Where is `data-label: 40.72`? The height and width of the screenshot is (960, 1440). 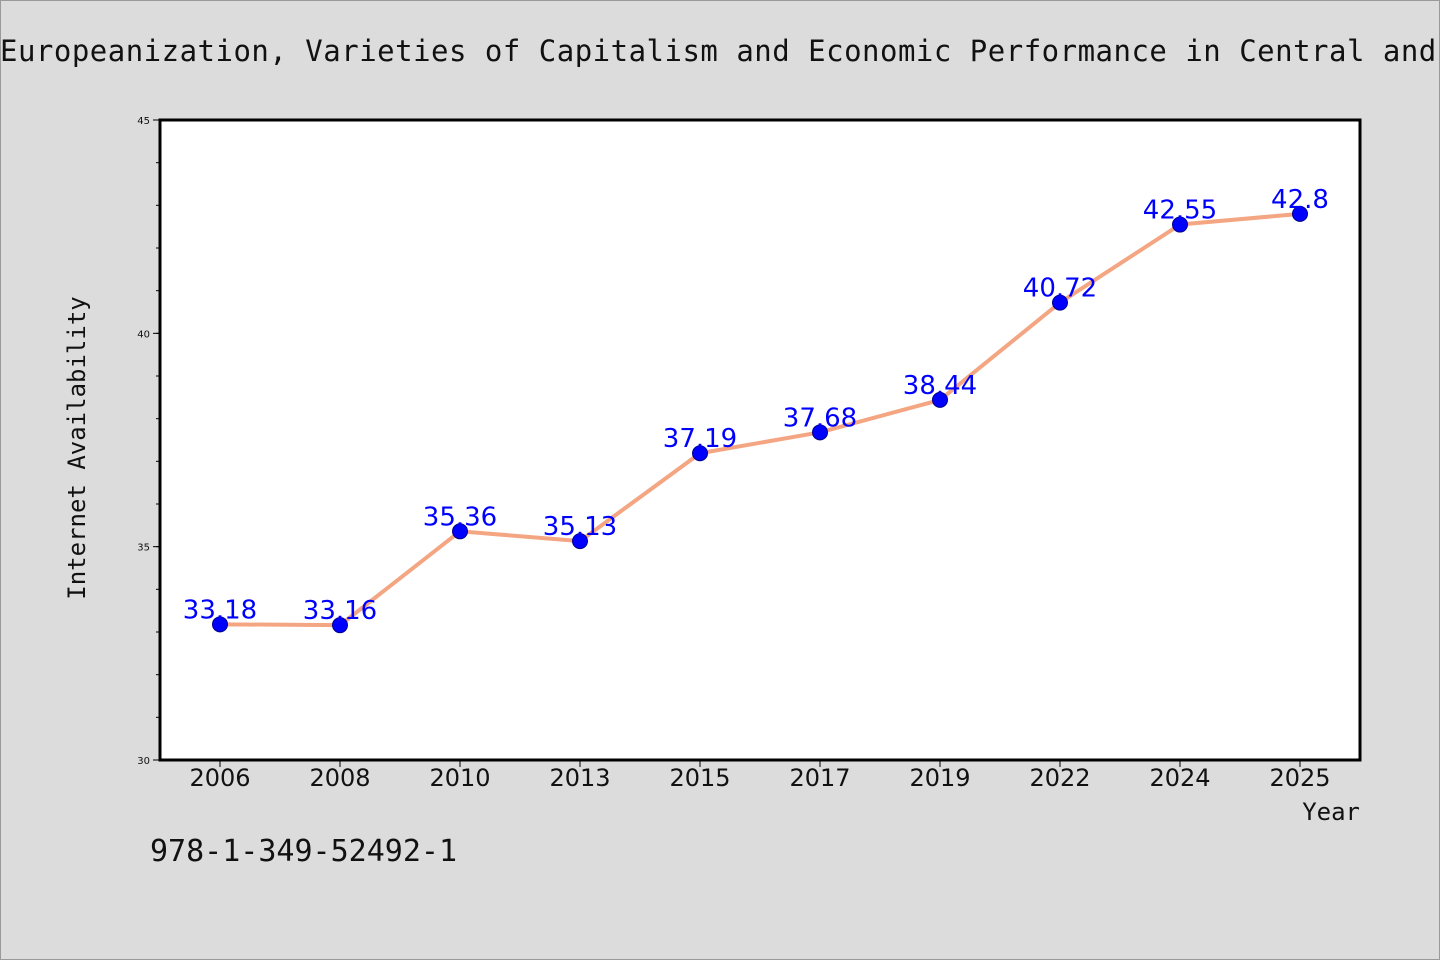 data-label: 40.72 is located at coordinates (1060, 289).